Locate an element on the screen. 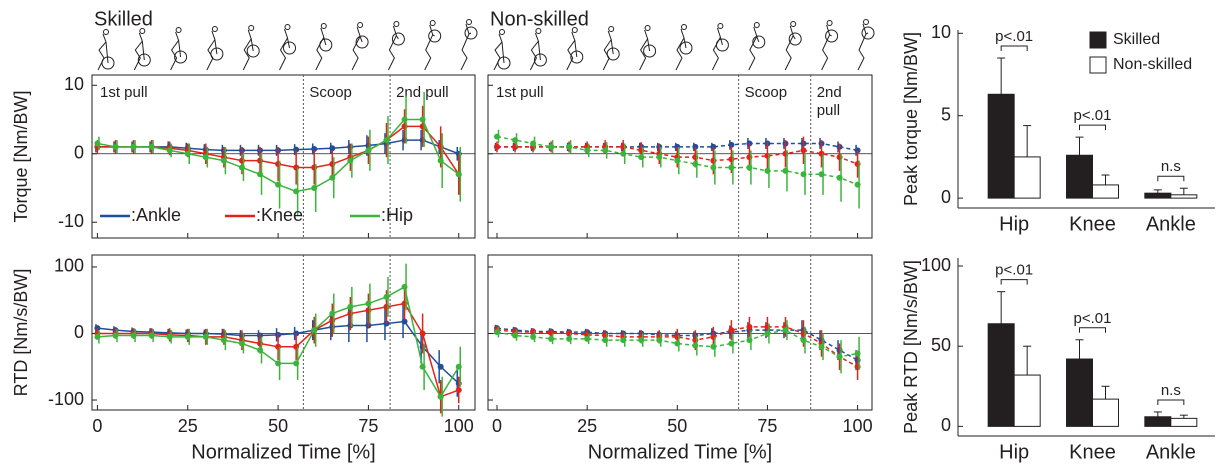  x-tick-label: 75 is located at coordinates (767, 426).